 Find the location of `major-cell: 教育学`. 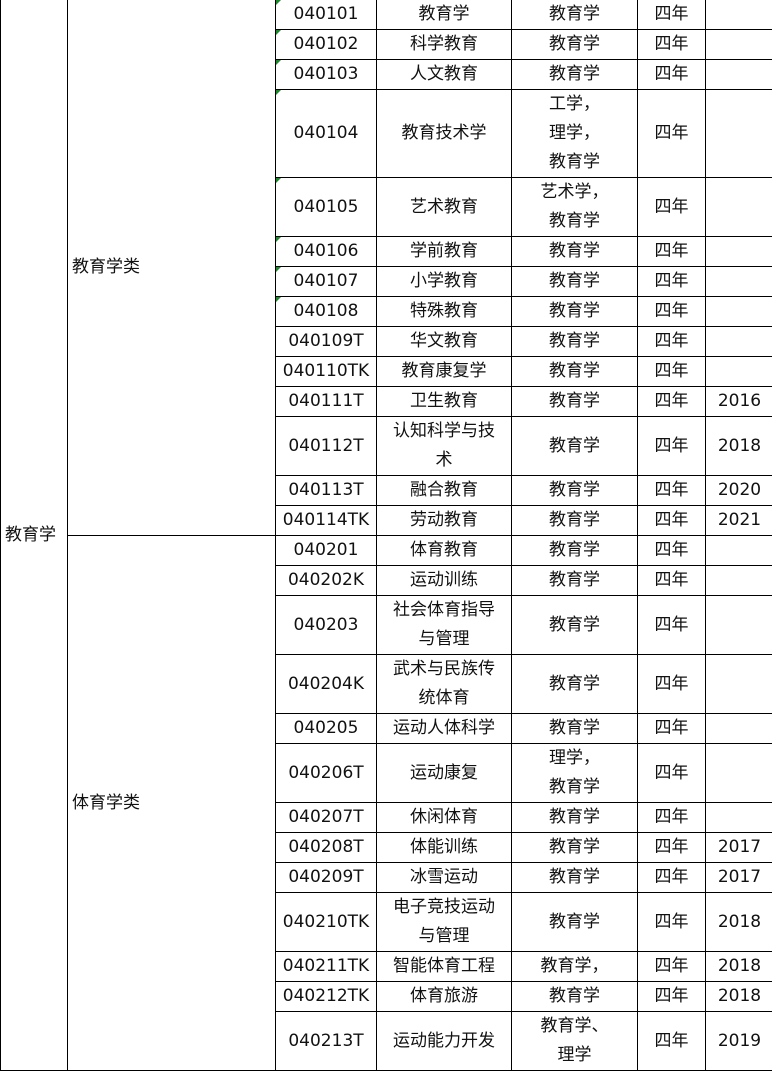

major-cell: 教育学 is located at coordinates (444, 15).